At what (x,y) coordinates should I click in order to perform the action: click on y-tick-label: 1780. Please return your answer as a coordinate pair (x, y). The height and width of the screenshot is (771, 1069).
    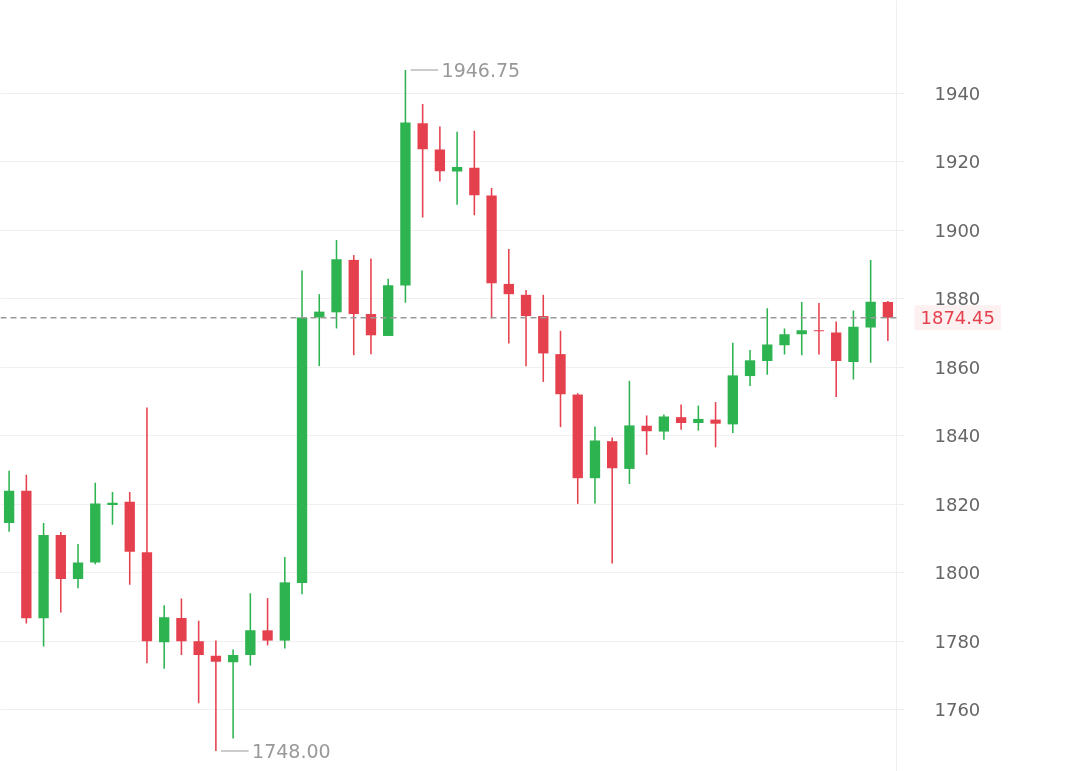
    Looking at the image, I should click on (957, 641).